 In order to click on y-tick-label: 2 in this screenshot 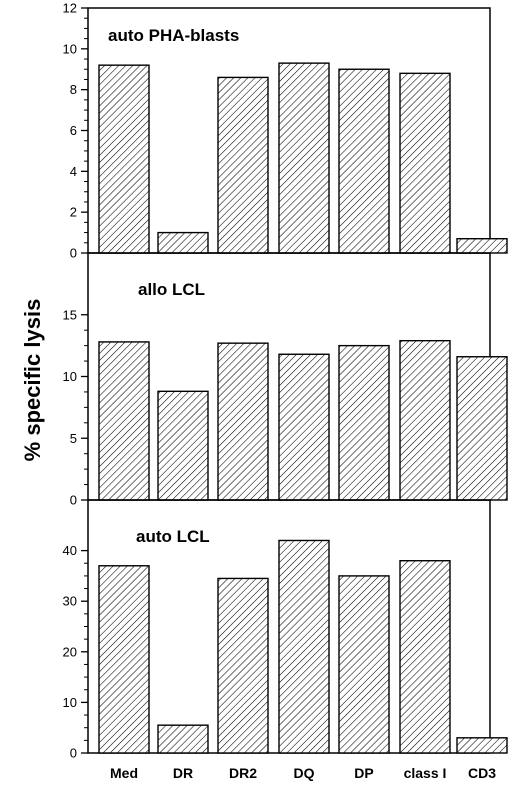, I will do `click(73, 212)`.